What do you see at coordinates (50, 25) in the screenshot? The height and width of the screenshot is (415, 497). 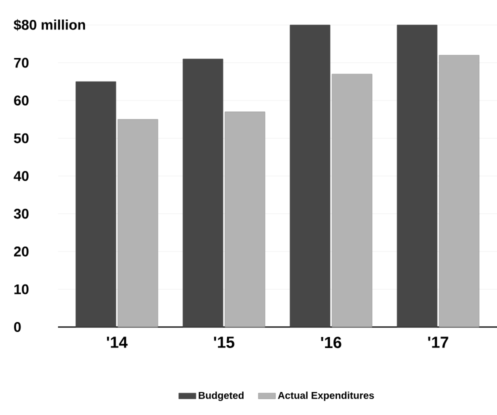 I see `y-tick-label: $80 million` at bounding box center [50, 25].